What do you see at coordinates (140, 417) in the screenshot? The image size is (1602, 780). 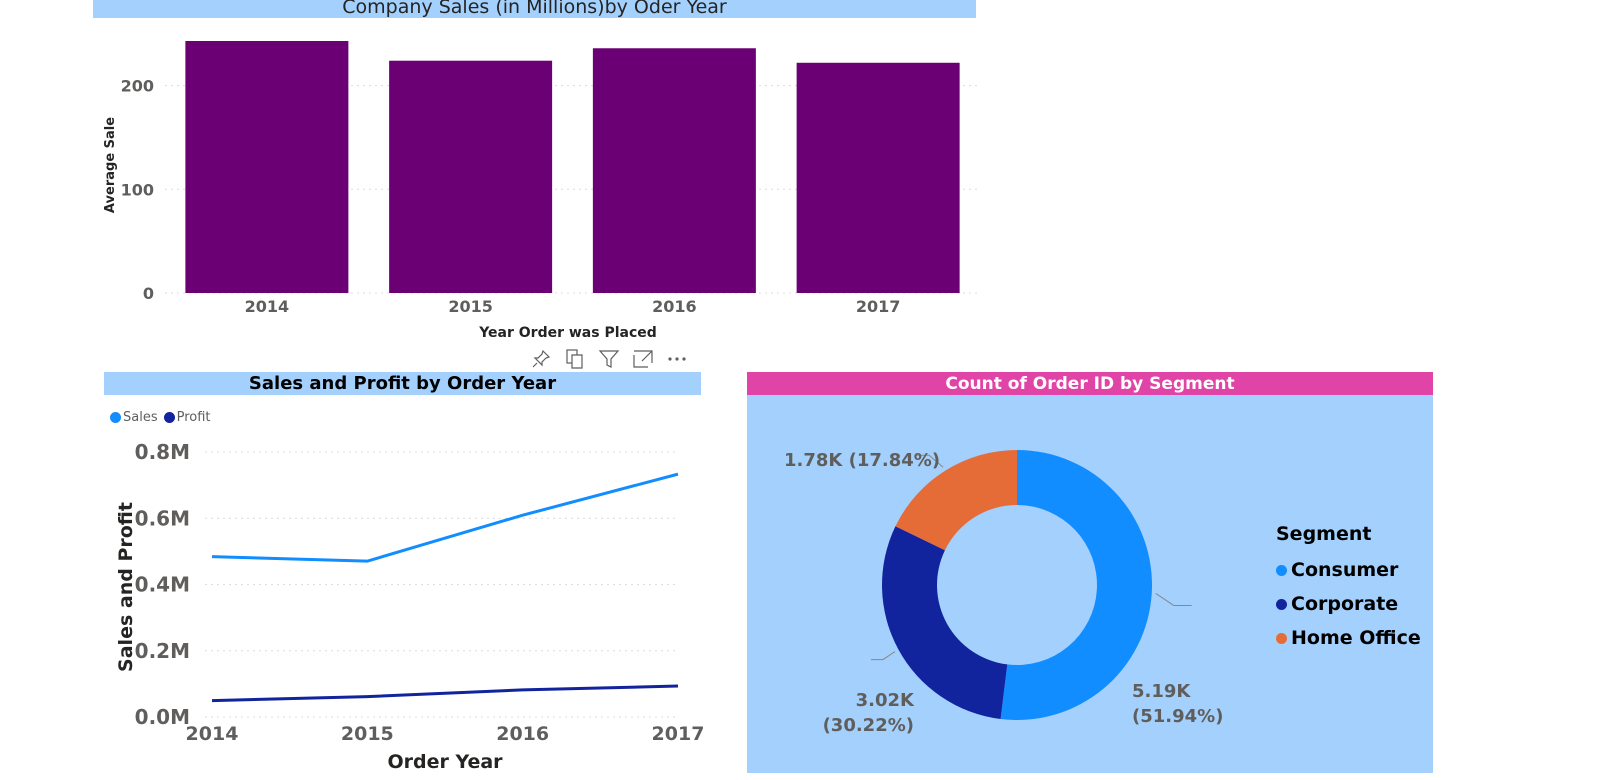 I see `legend-label-sales: Sales` at bounding box center [140, 417].